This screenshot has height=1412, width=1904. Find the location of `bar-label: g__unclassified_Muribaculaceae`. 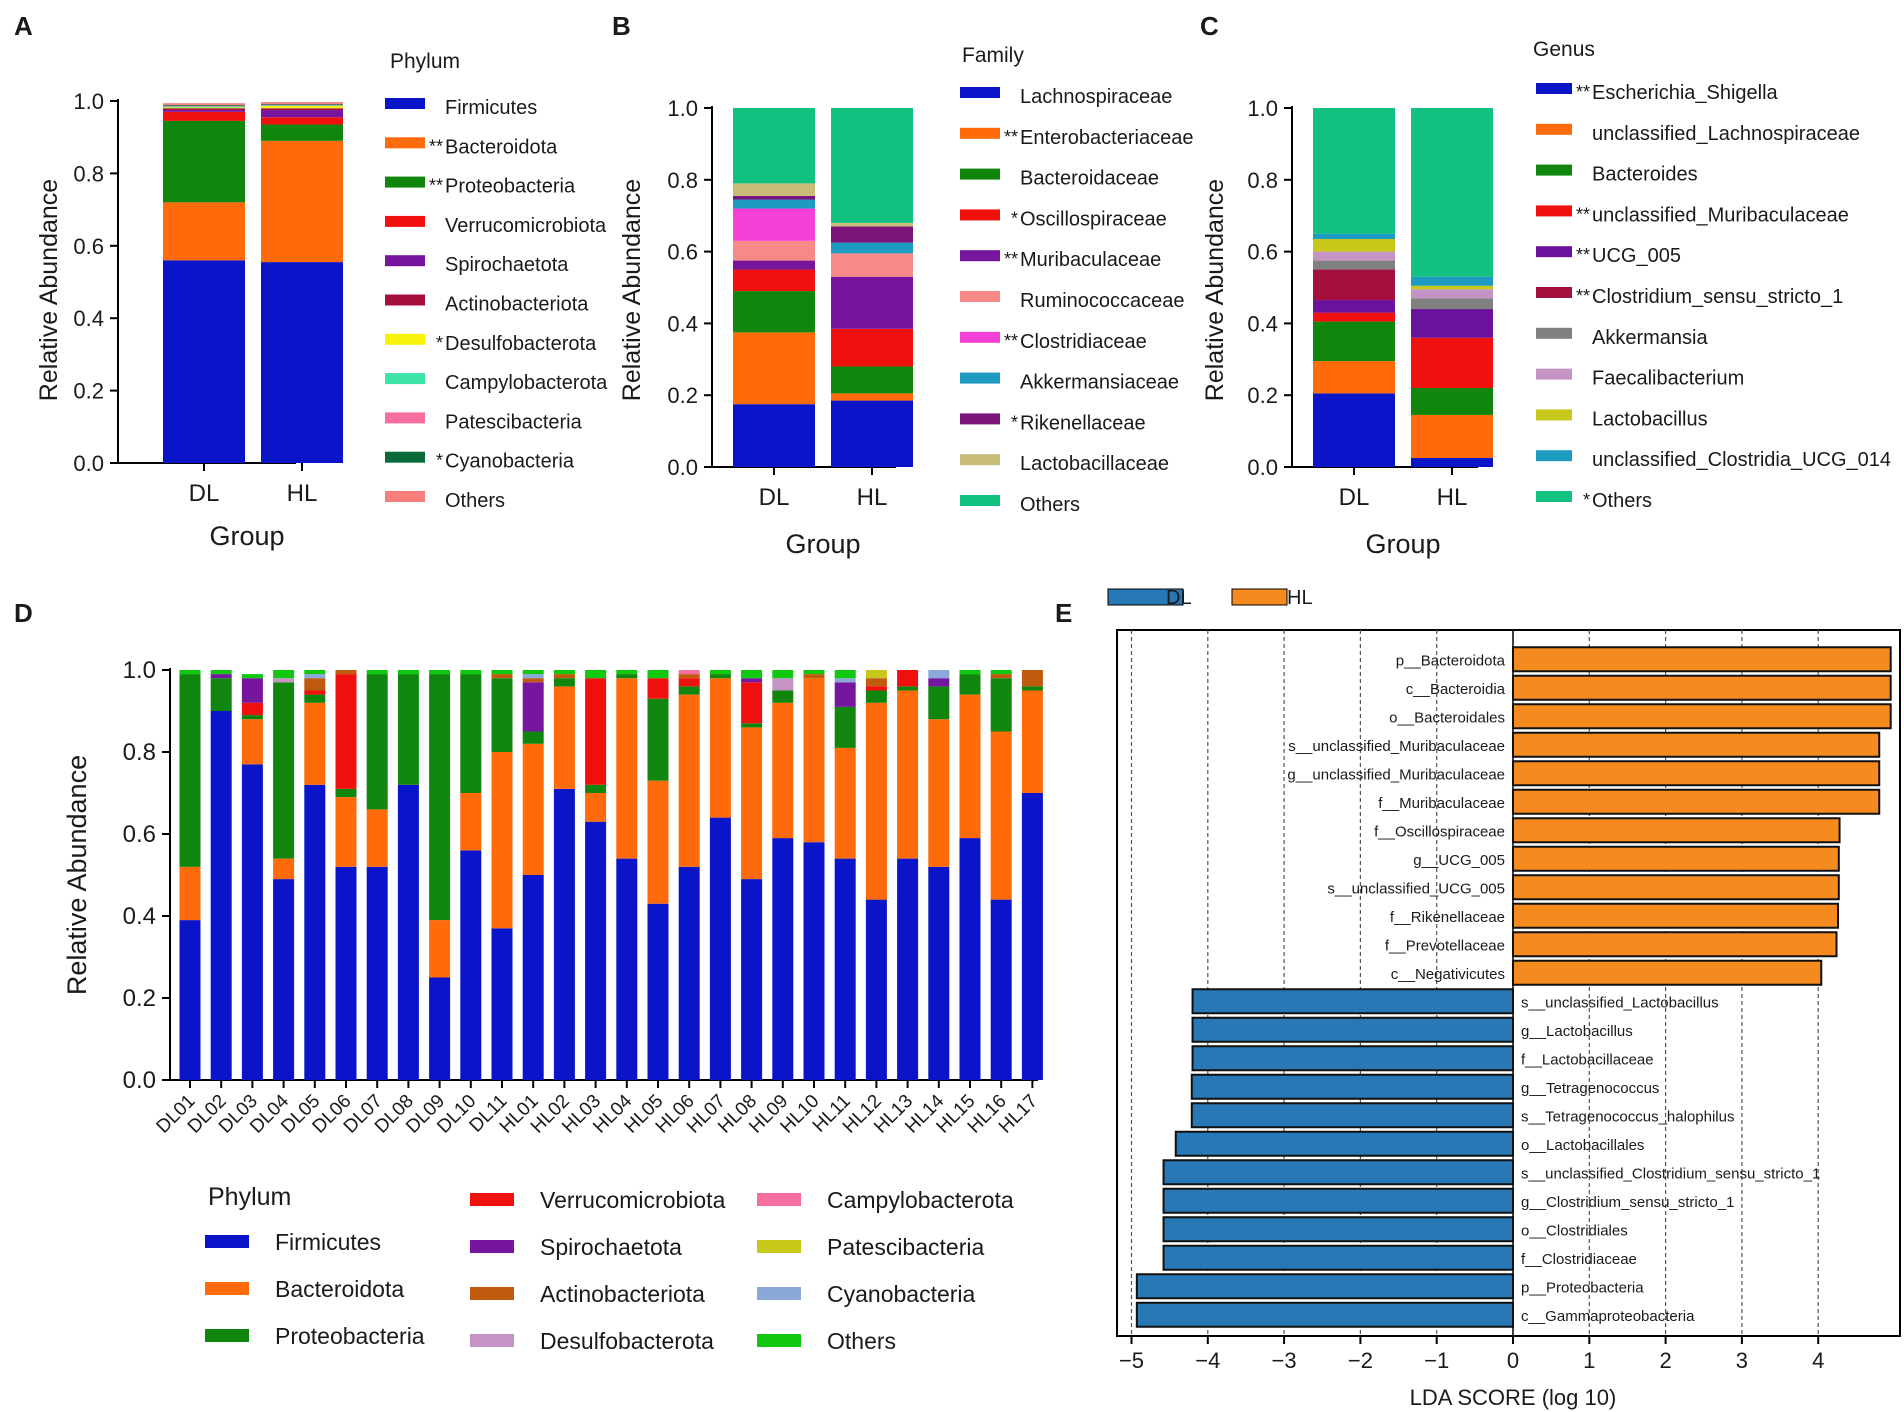

bar-label: g__unclassified_Muribaculaceae is located at coordinates (1396, 774).